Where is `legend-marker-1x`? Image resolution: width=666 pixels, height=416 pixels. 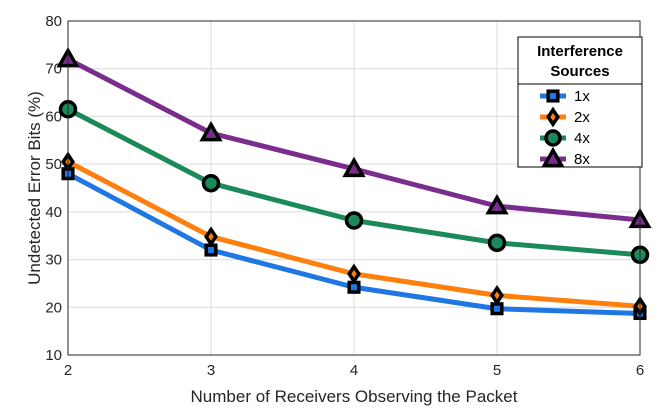
legend-marker-1x is located at coordinates (553, 96).